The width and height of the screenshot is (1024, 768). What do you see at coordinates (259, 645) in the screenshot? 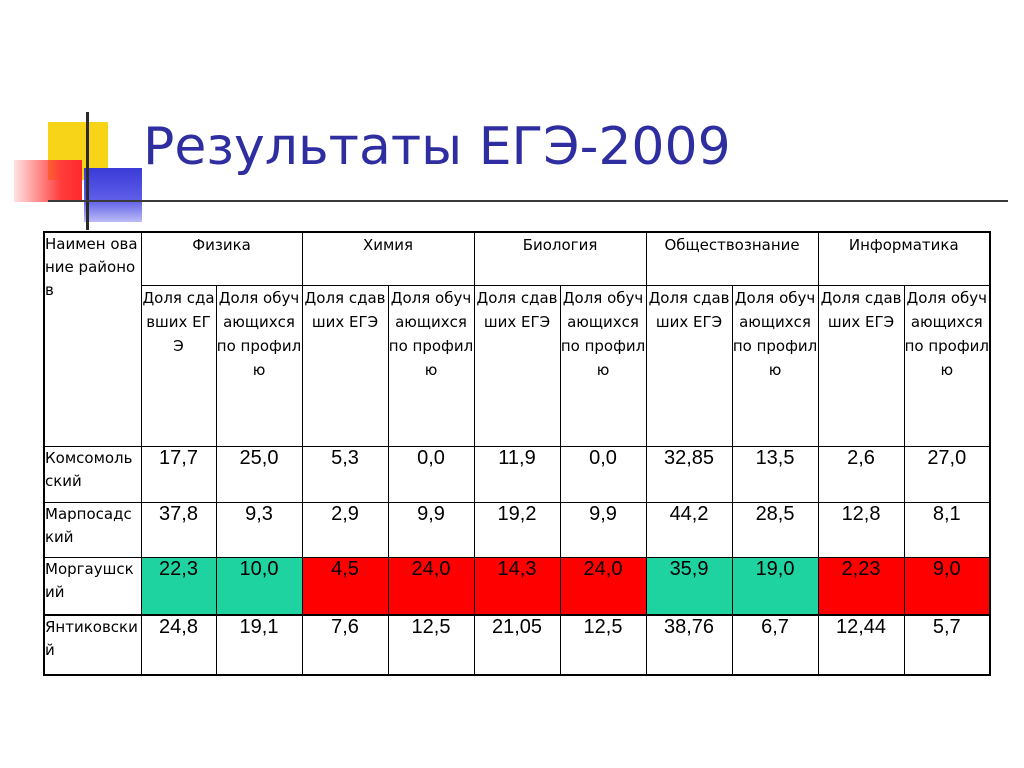
I see `value-cell: 19,1` at bounding box center [259, 645].